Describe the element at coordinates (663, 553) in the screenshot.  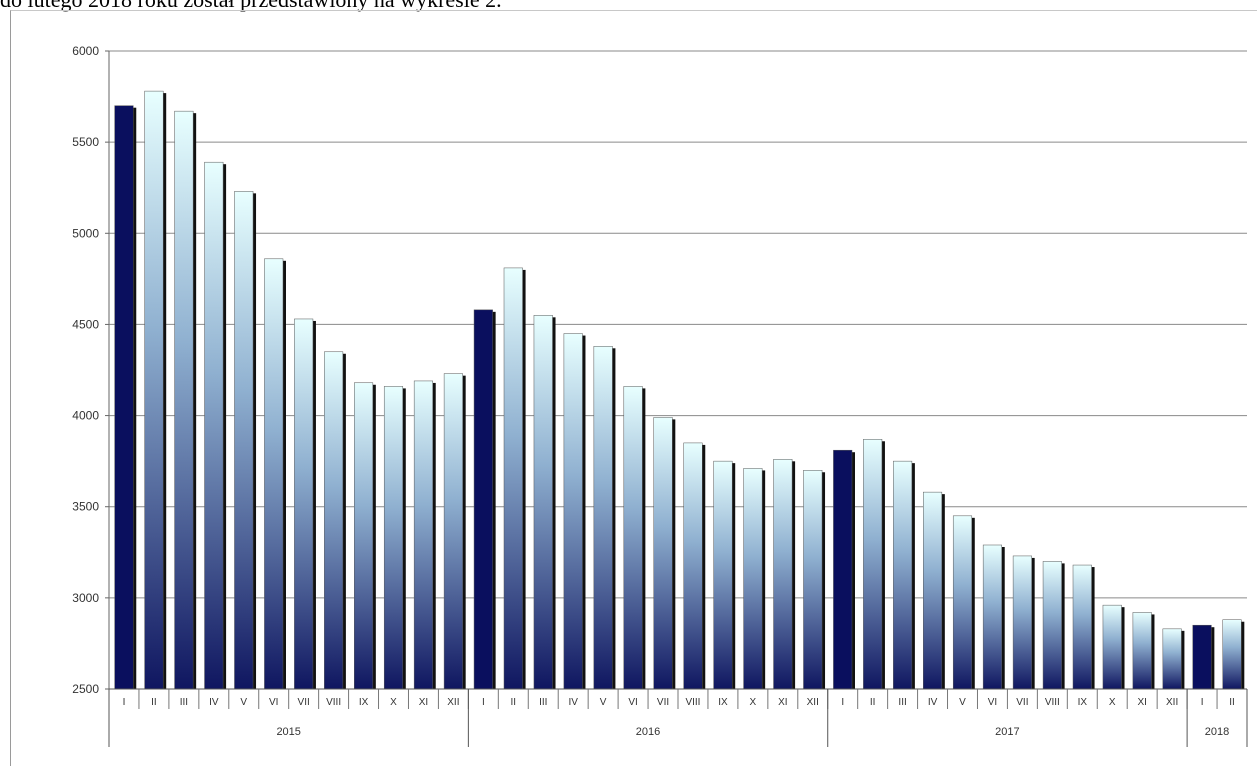
I see `bar-2016-VII` at that location.